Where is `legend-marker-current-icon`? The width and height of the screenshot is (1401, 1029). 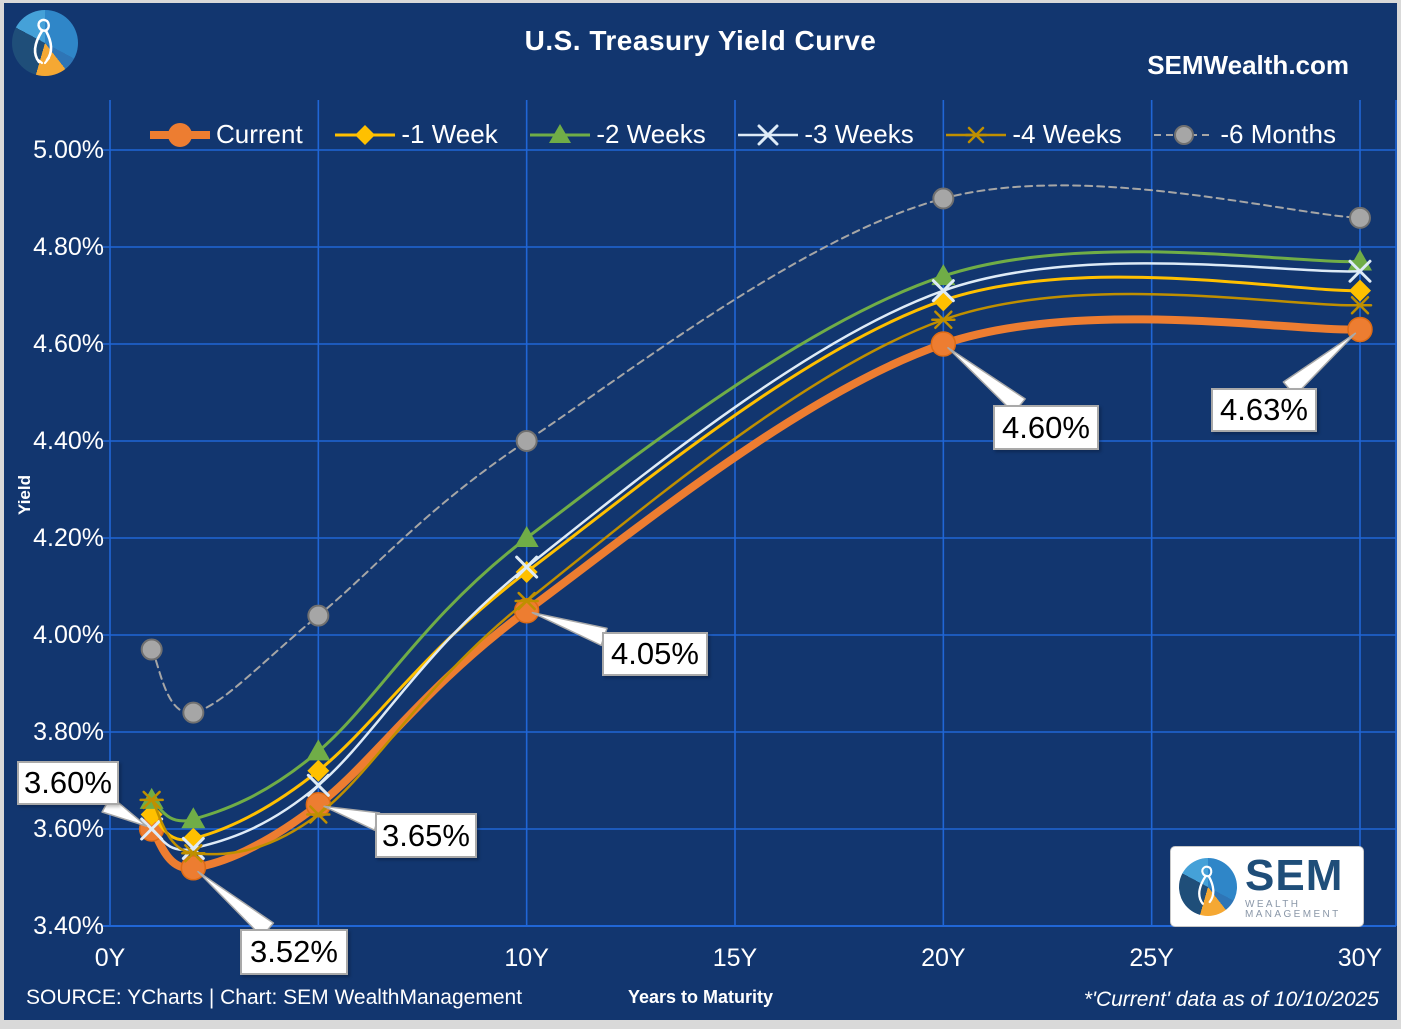 legend-marker-current-icon is located at coordinates (180, 134).